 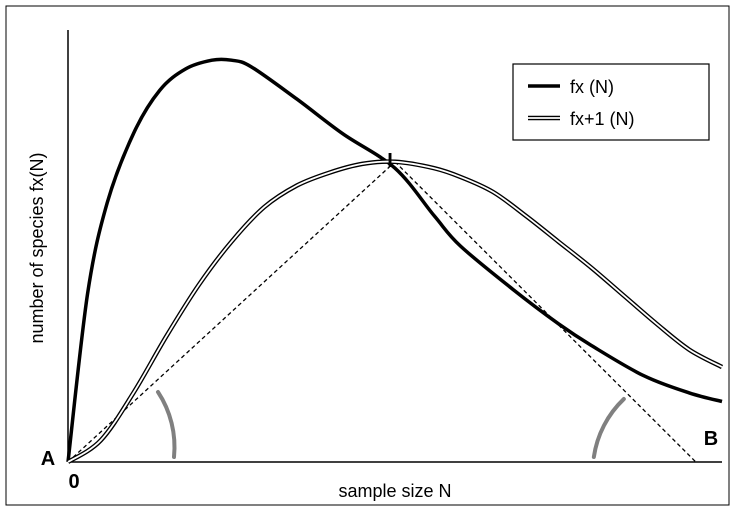 What do you see at coordinates (608, 428) in the screenshot?
I see `angle-arc-B` at bounding box center [608, 428].